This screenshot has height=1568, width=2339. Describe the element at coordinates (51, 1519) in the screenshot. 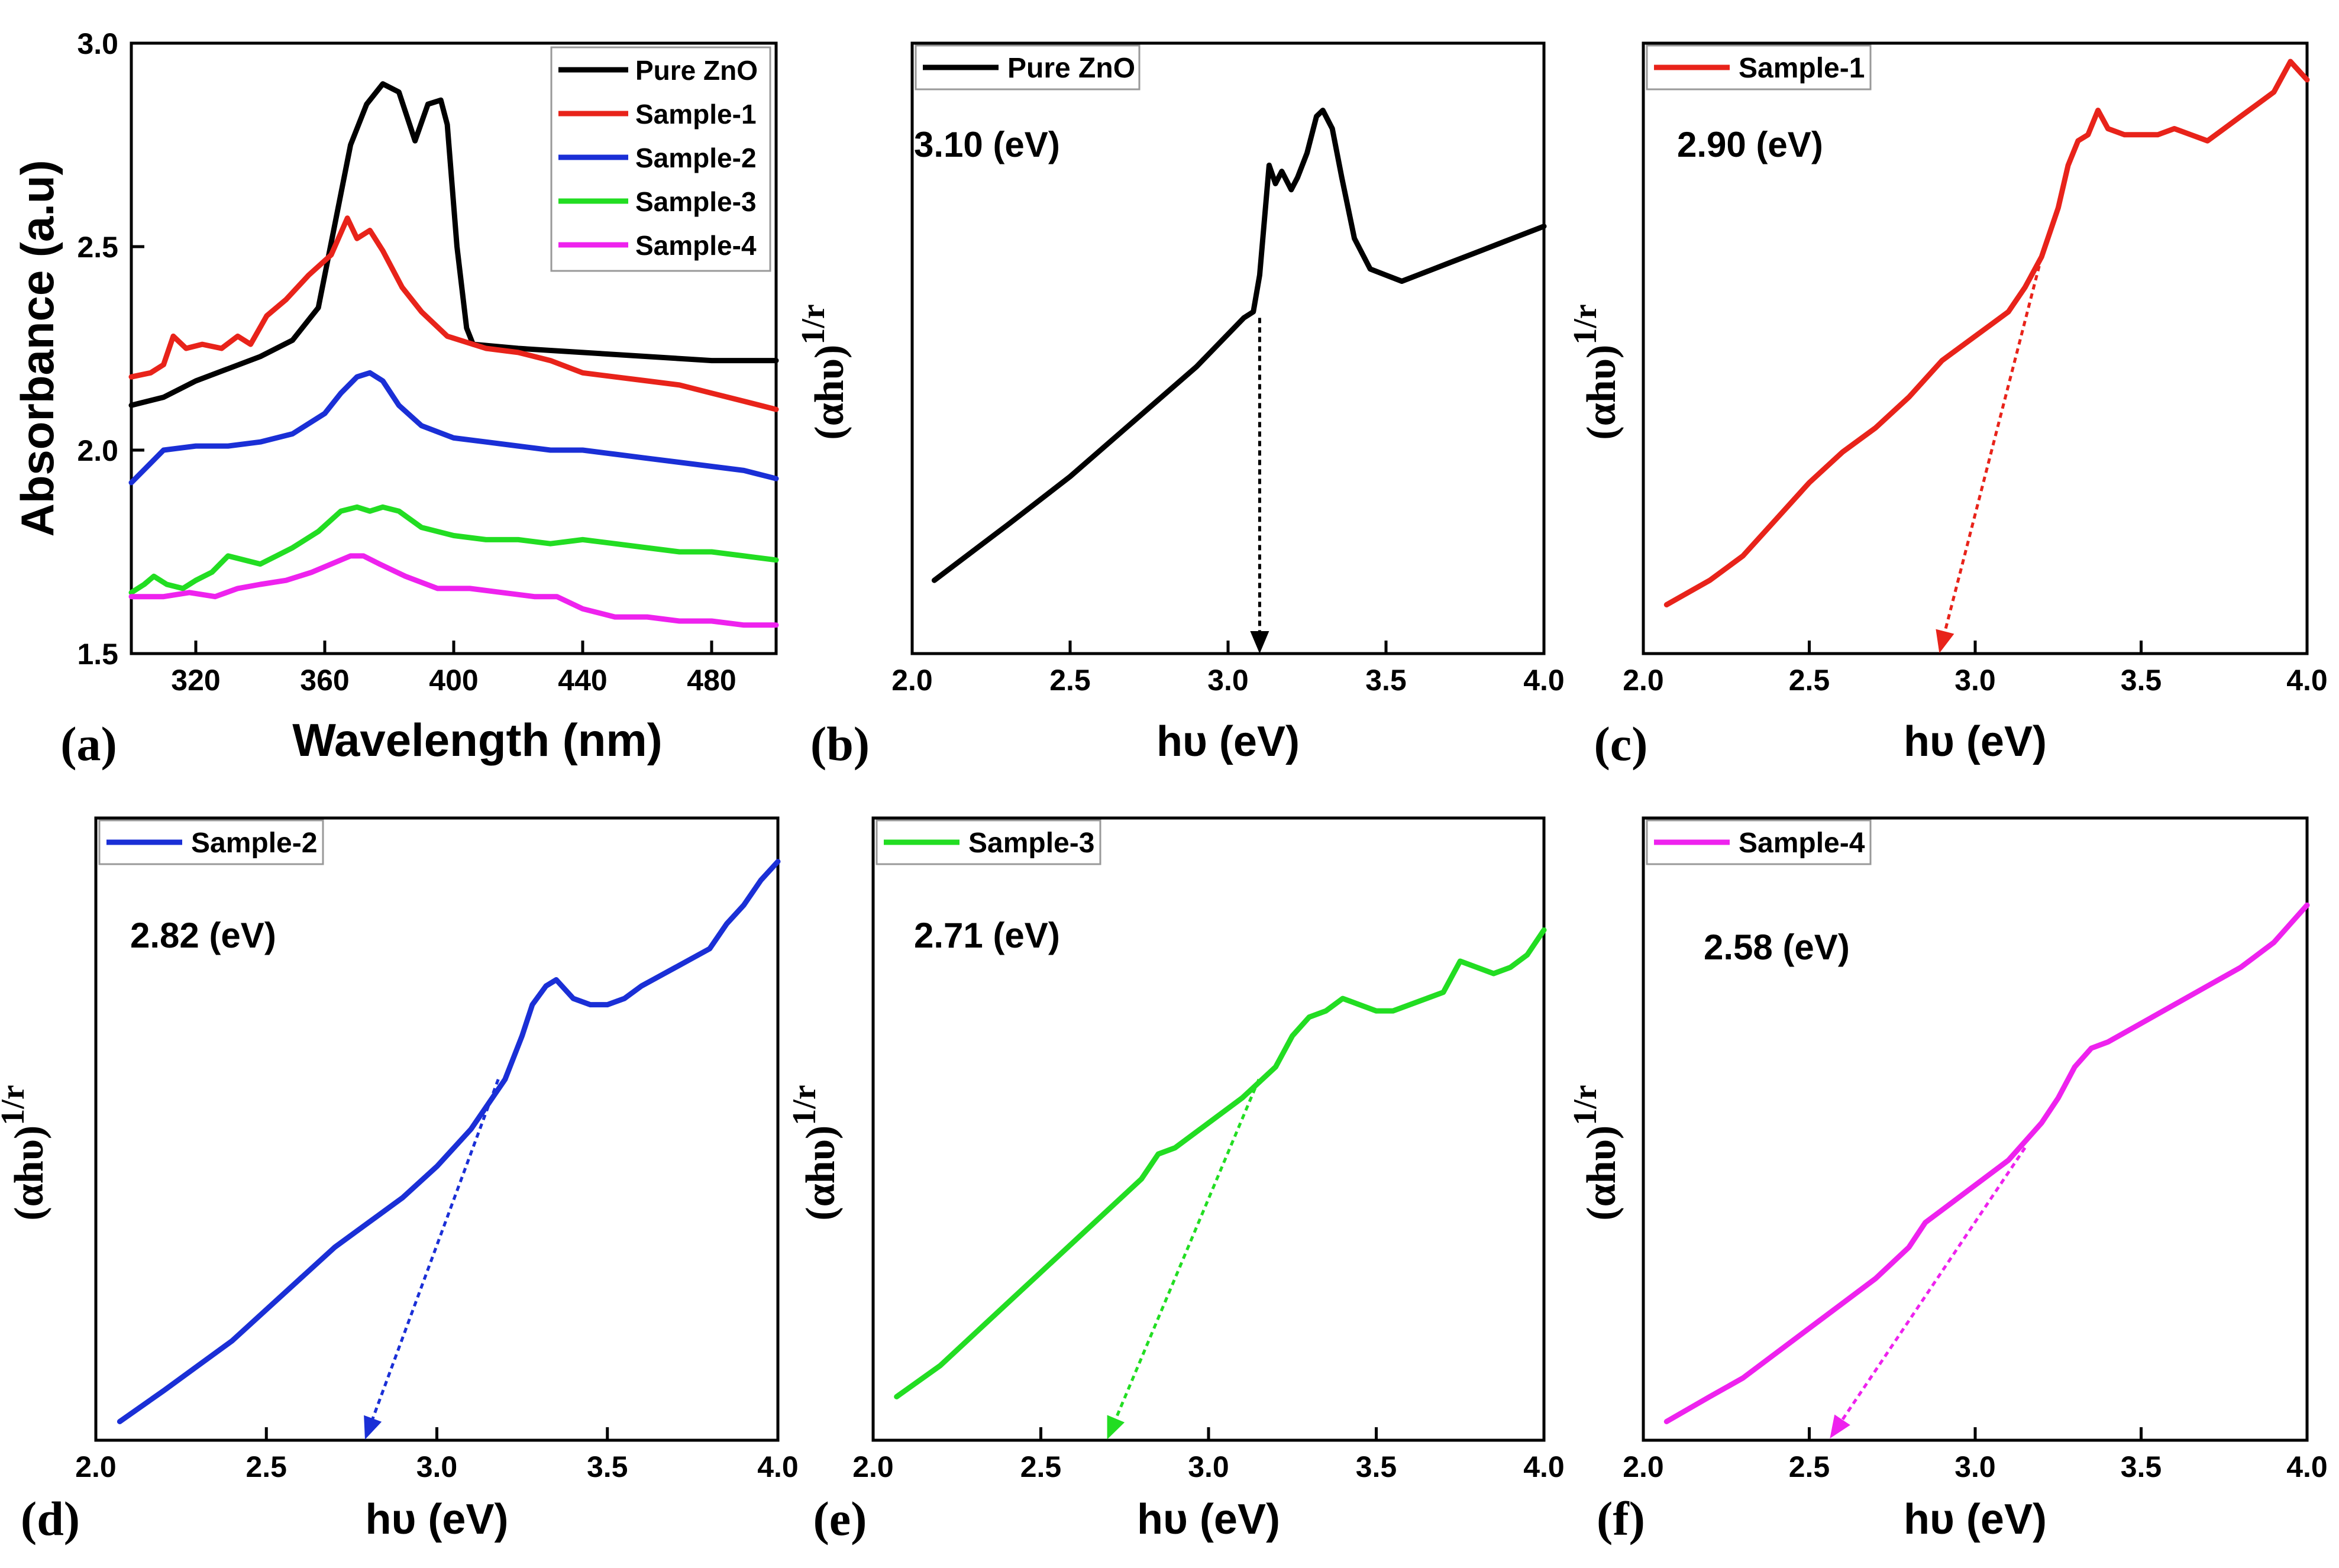

I see `panel-label: (d)` at that location.